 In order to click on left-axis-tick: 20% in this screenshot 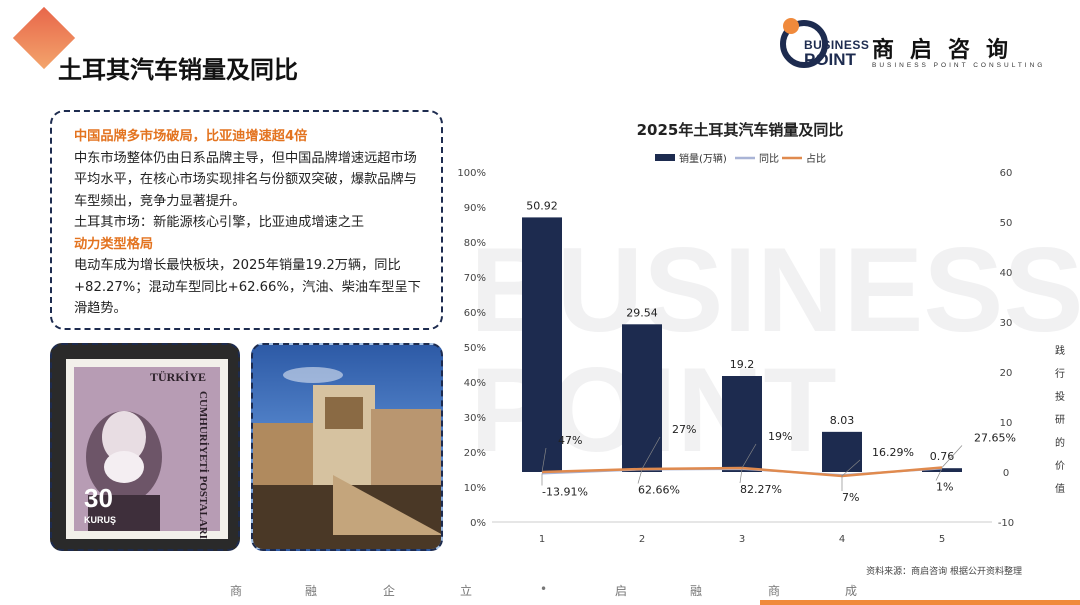, I will do `click(475, 453)`.